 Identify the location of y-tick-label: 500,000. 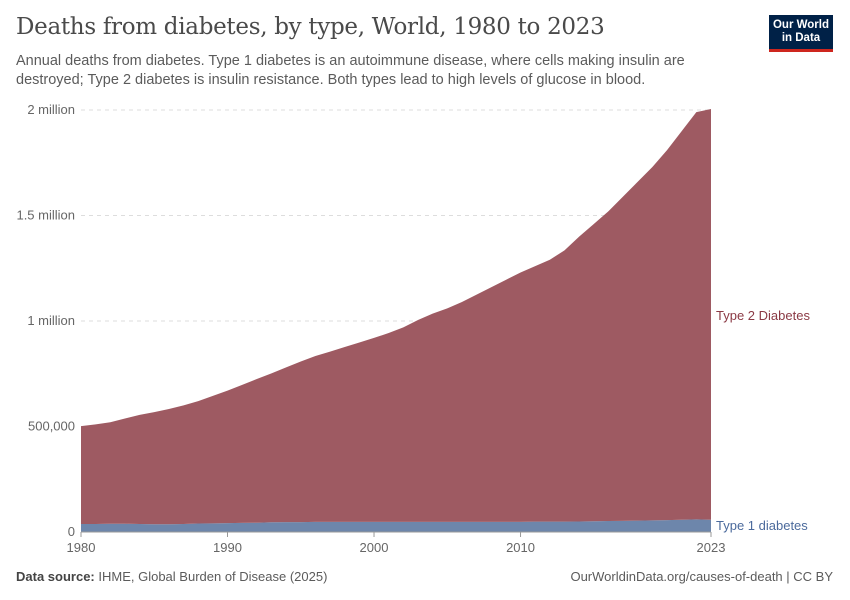
(51, 426).